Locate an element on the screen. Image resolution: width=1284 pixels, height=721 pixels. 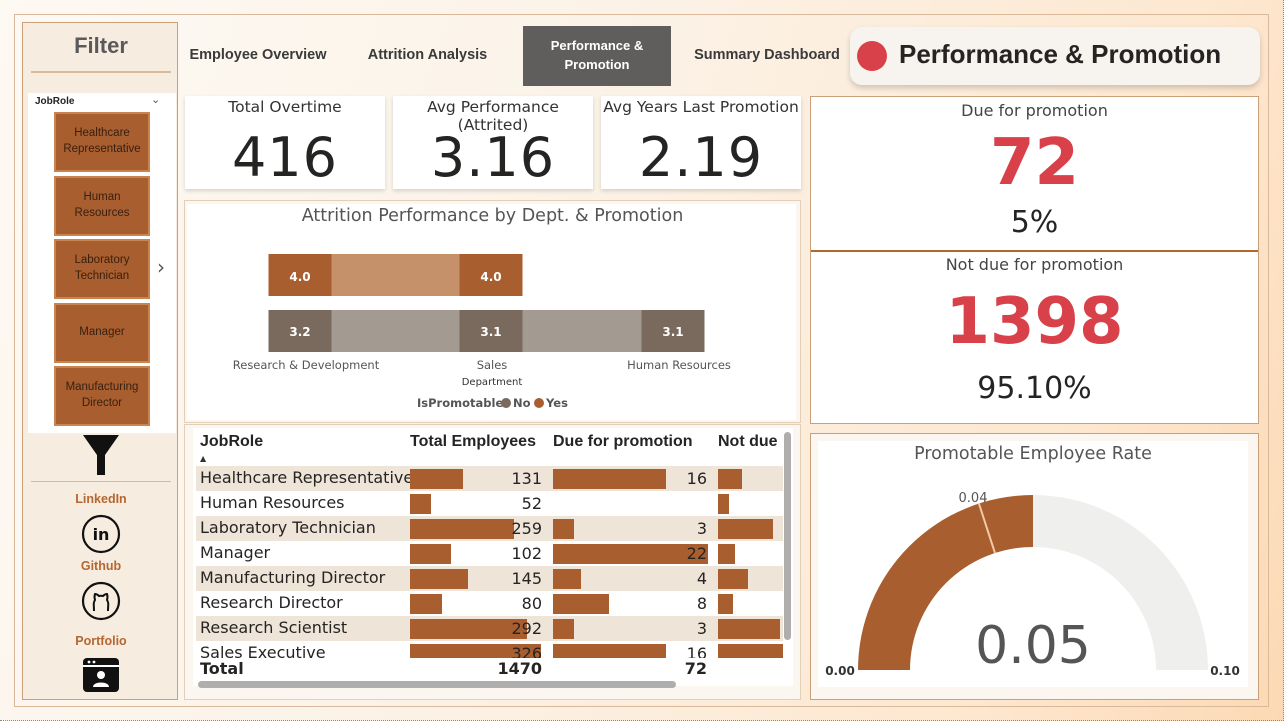
sort-asc-icon: ▲ is located at coordinates (203, 458).